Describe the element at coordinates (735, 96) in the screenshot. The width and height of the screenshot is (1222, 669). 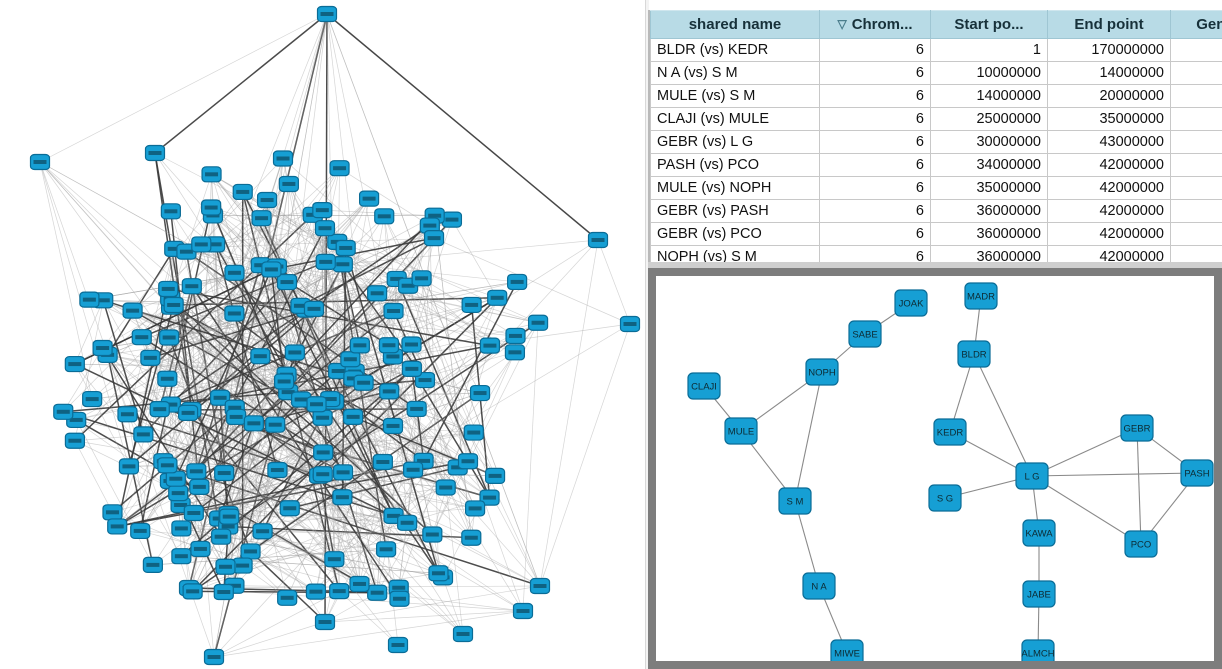
I see `cell-shared_name: MULE (vs) S M` at that location.